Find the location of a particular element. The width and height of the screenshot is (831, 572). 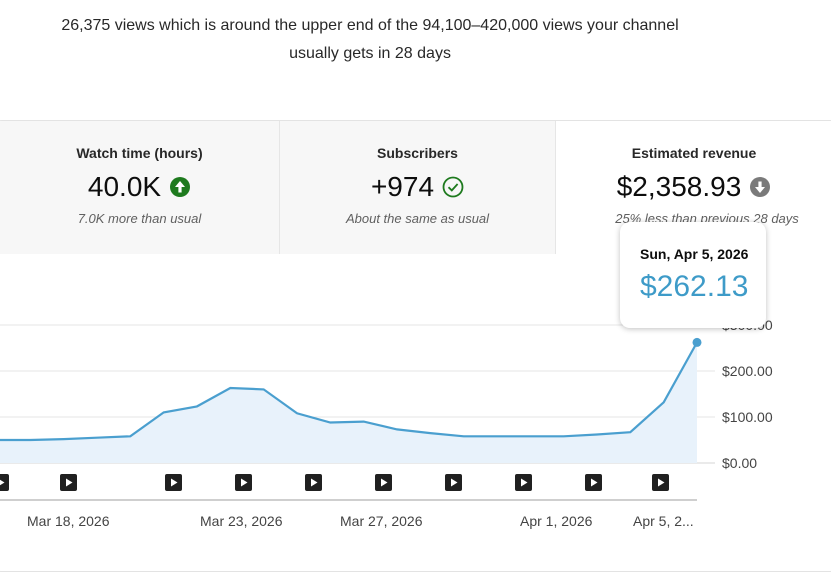

metric-label: Watch time (hours) is located at coordinates (139, 153).